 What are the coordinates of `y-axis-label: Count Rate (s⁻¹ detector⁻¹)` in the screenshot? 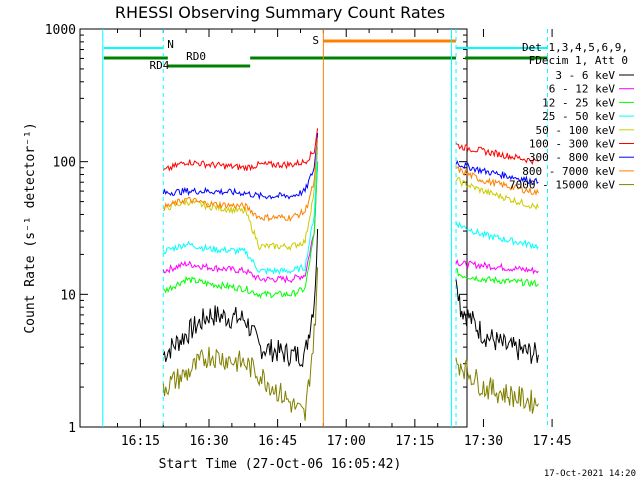 It's located at (30, 227).